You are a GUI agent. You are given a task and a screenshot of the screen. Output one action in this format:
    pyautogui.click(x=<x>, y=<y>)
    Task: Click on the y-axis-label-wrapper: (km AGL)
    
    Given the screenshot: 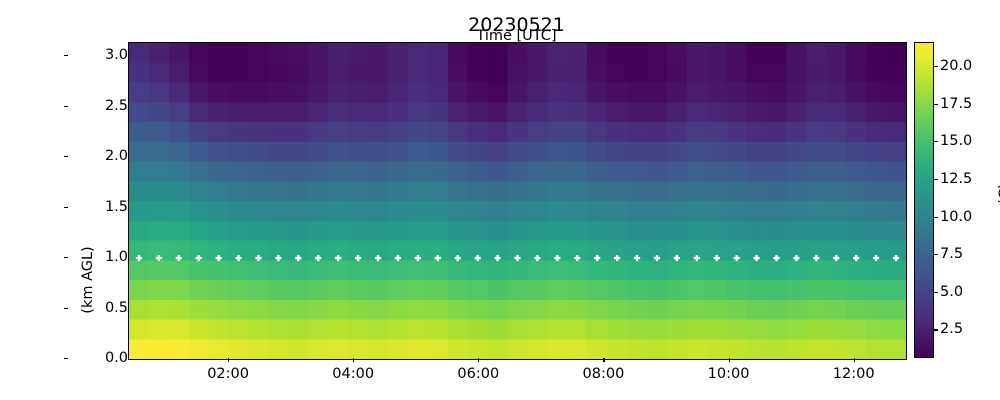 What is the action you would take?
    pyautogui.click(x=80, y=221)
    